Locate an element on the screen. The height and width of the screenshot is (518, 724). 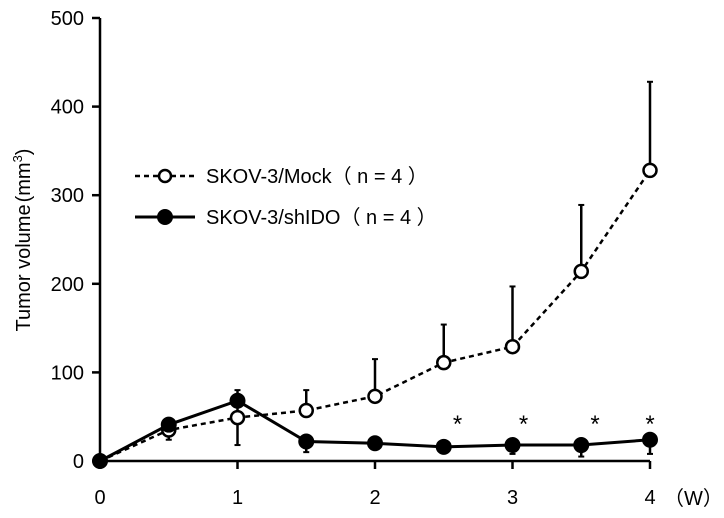
y-tick-label: 400 is located at coordinates (67, 108).